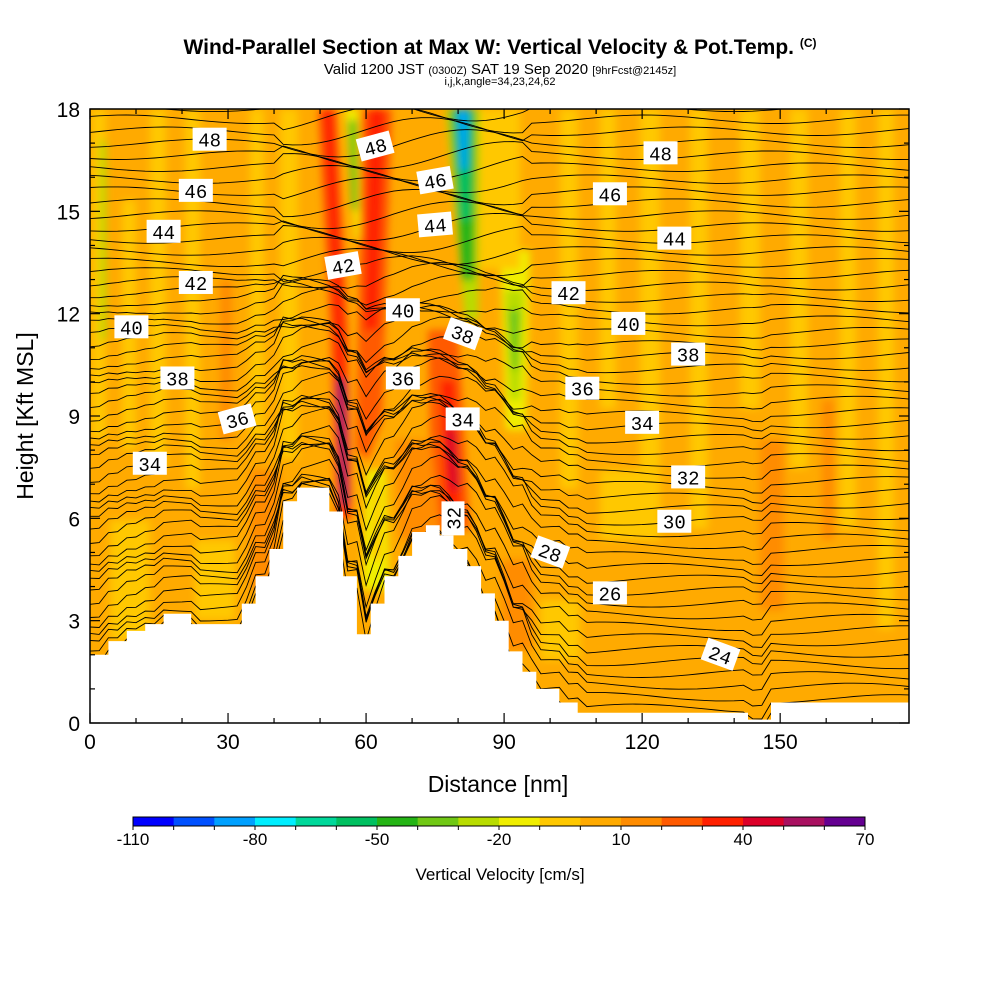  What do you see at coordinates (374, 69) in the screenshot?
I see `valid-time: Valid 1200 JST` at bounding box center [374, 69].